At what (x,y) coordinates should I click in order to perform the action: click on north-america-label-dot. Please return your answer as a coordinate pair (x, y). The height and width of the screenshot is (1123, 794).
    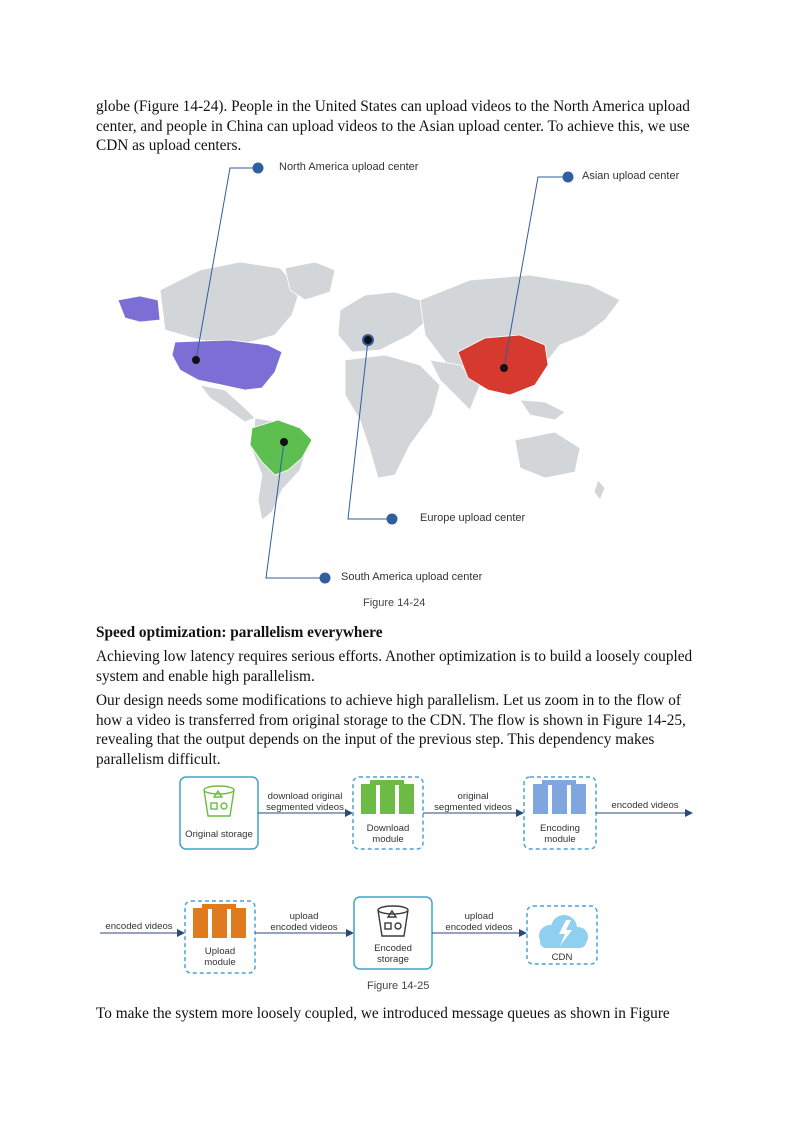
    Looking at the image, I should click on (258, 168).